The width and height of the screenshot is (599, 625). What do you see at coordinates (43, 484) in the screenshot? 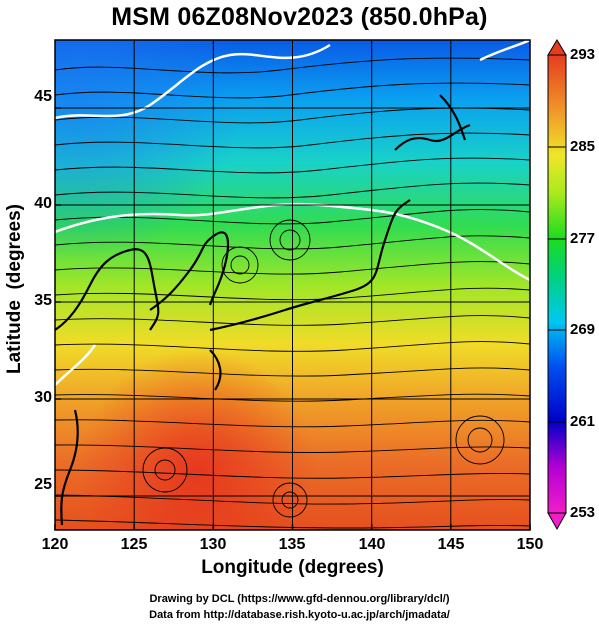
I see `y-tick-label: 25` at bounding box center [43, 484].